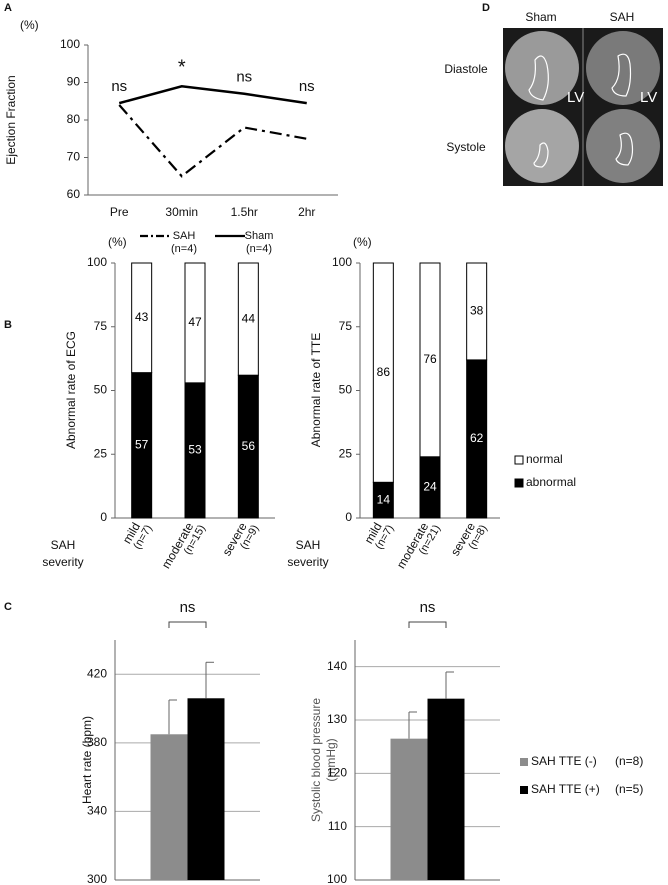 Image resolution: width=668 pixels, height=885 pixels. I want to click on value-label: 62, so click(477, 438).